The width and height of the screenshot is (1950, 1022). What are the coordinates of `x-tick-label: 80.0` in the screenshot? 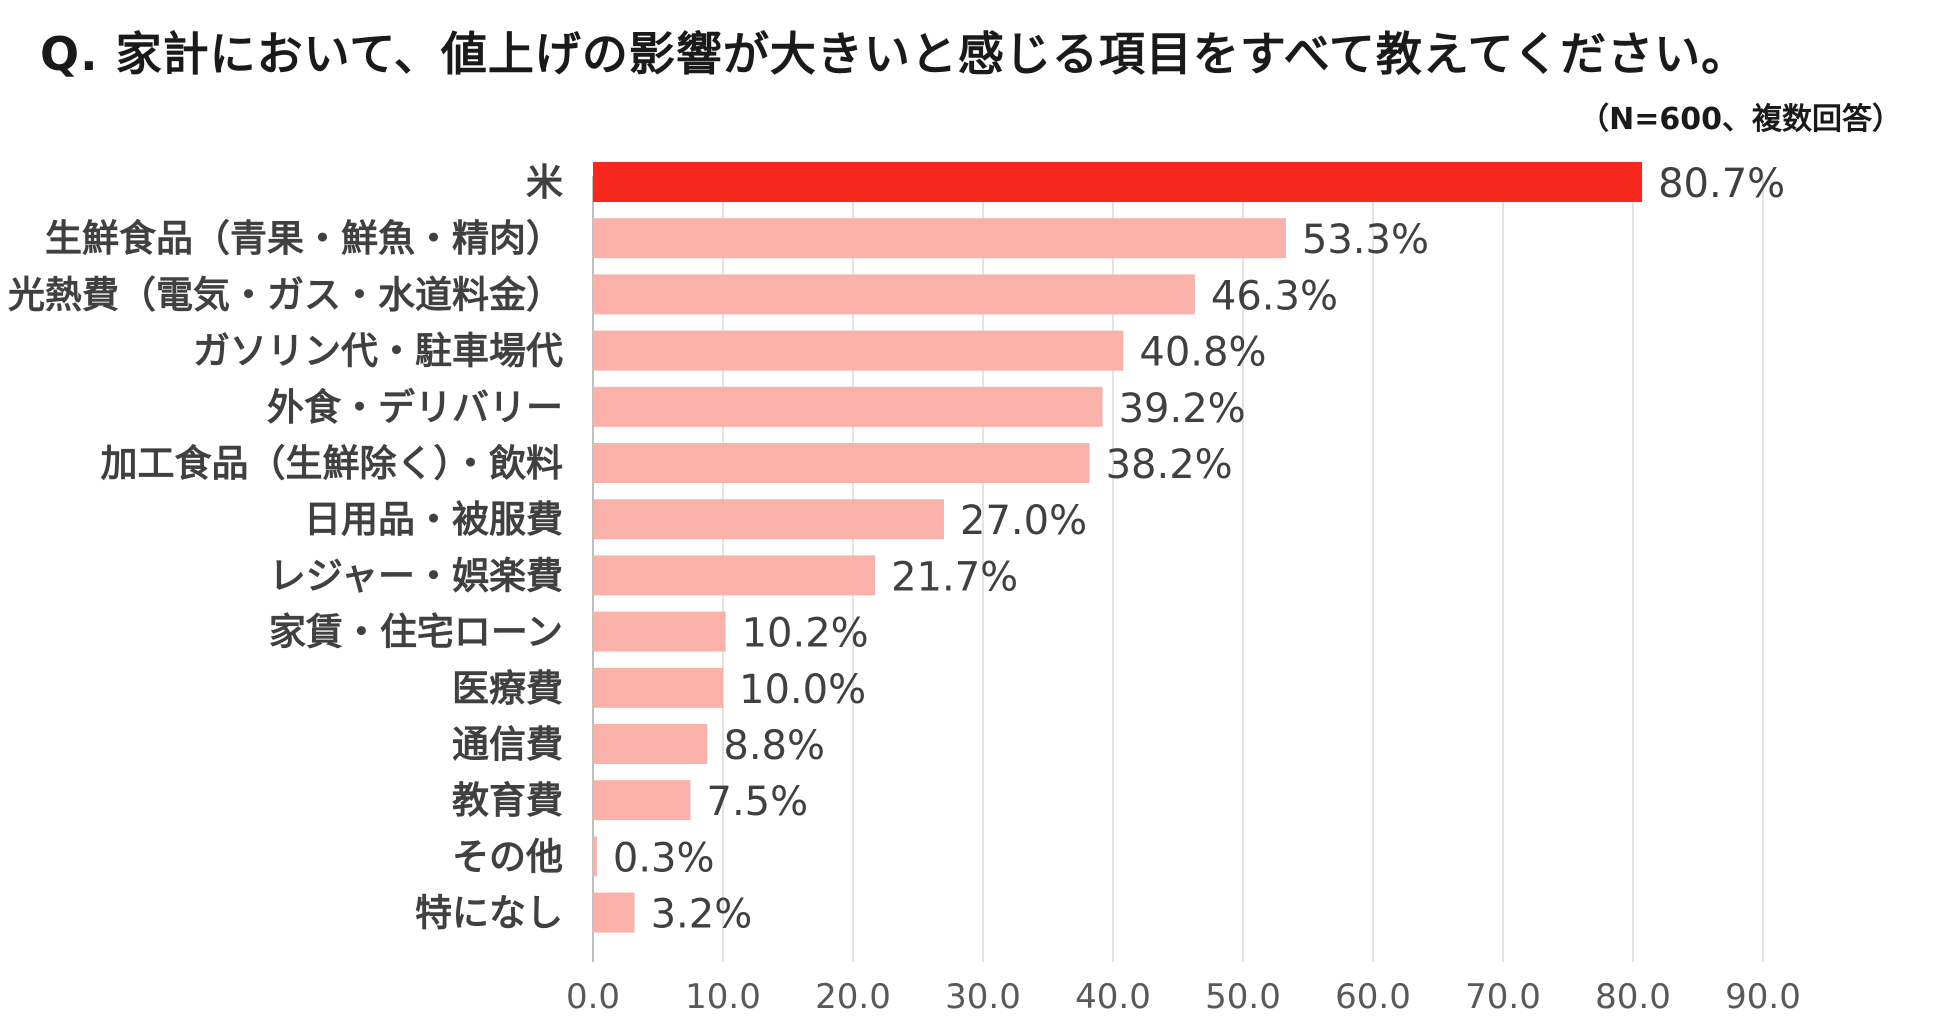 It's located at (1633, 997).